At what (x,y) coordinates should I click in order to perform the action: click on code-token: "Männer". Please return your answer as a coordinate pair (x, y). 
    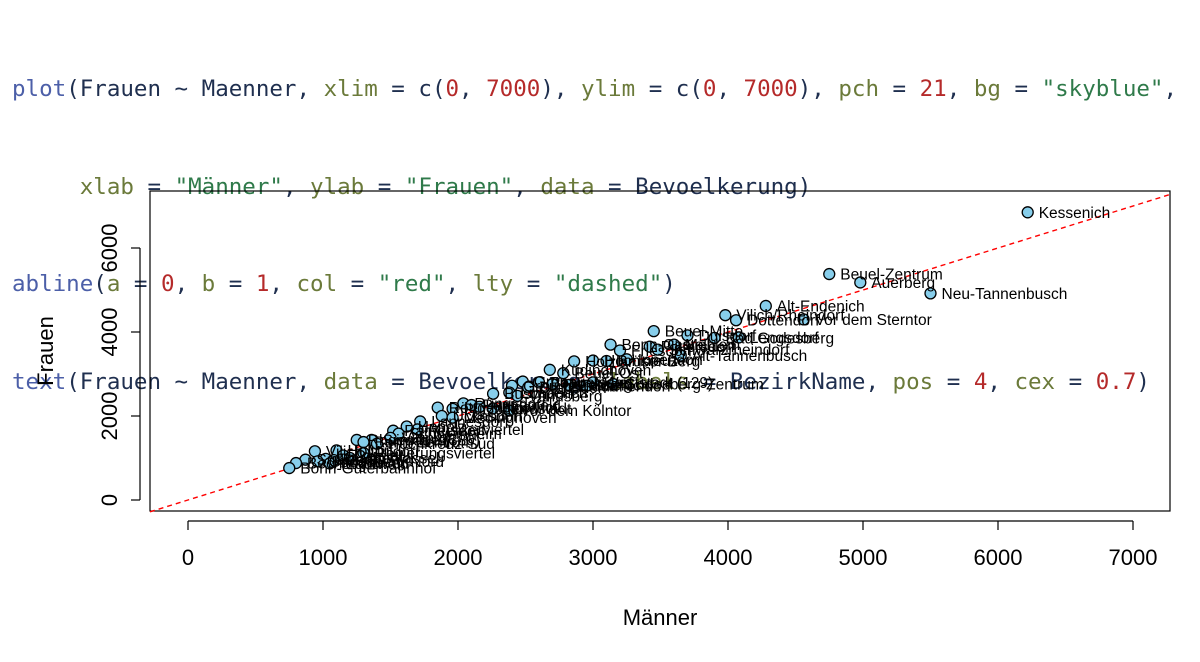
    Looking at the image, I should click on (228, 186).